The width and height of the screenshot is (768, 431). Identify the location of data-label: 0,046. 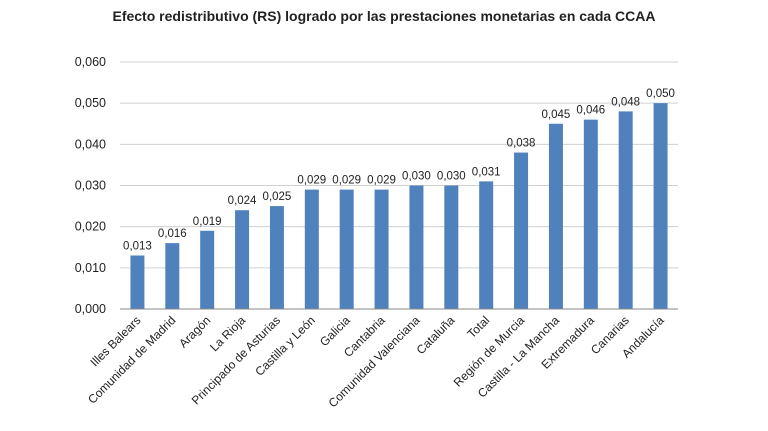
(590, 111).